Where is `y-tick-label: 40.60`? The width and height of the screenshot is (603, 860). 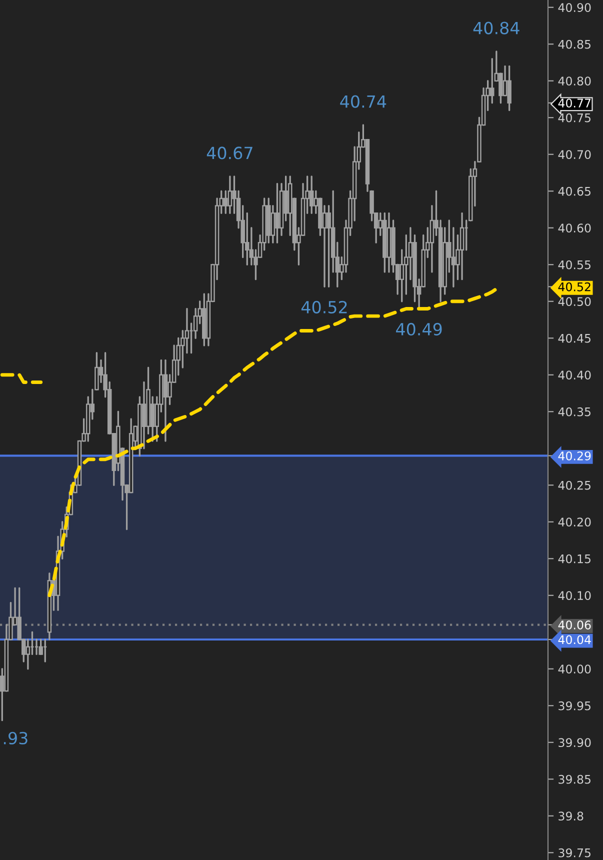 y-tick-label: 40.60 is located at coordinates (574, 228).